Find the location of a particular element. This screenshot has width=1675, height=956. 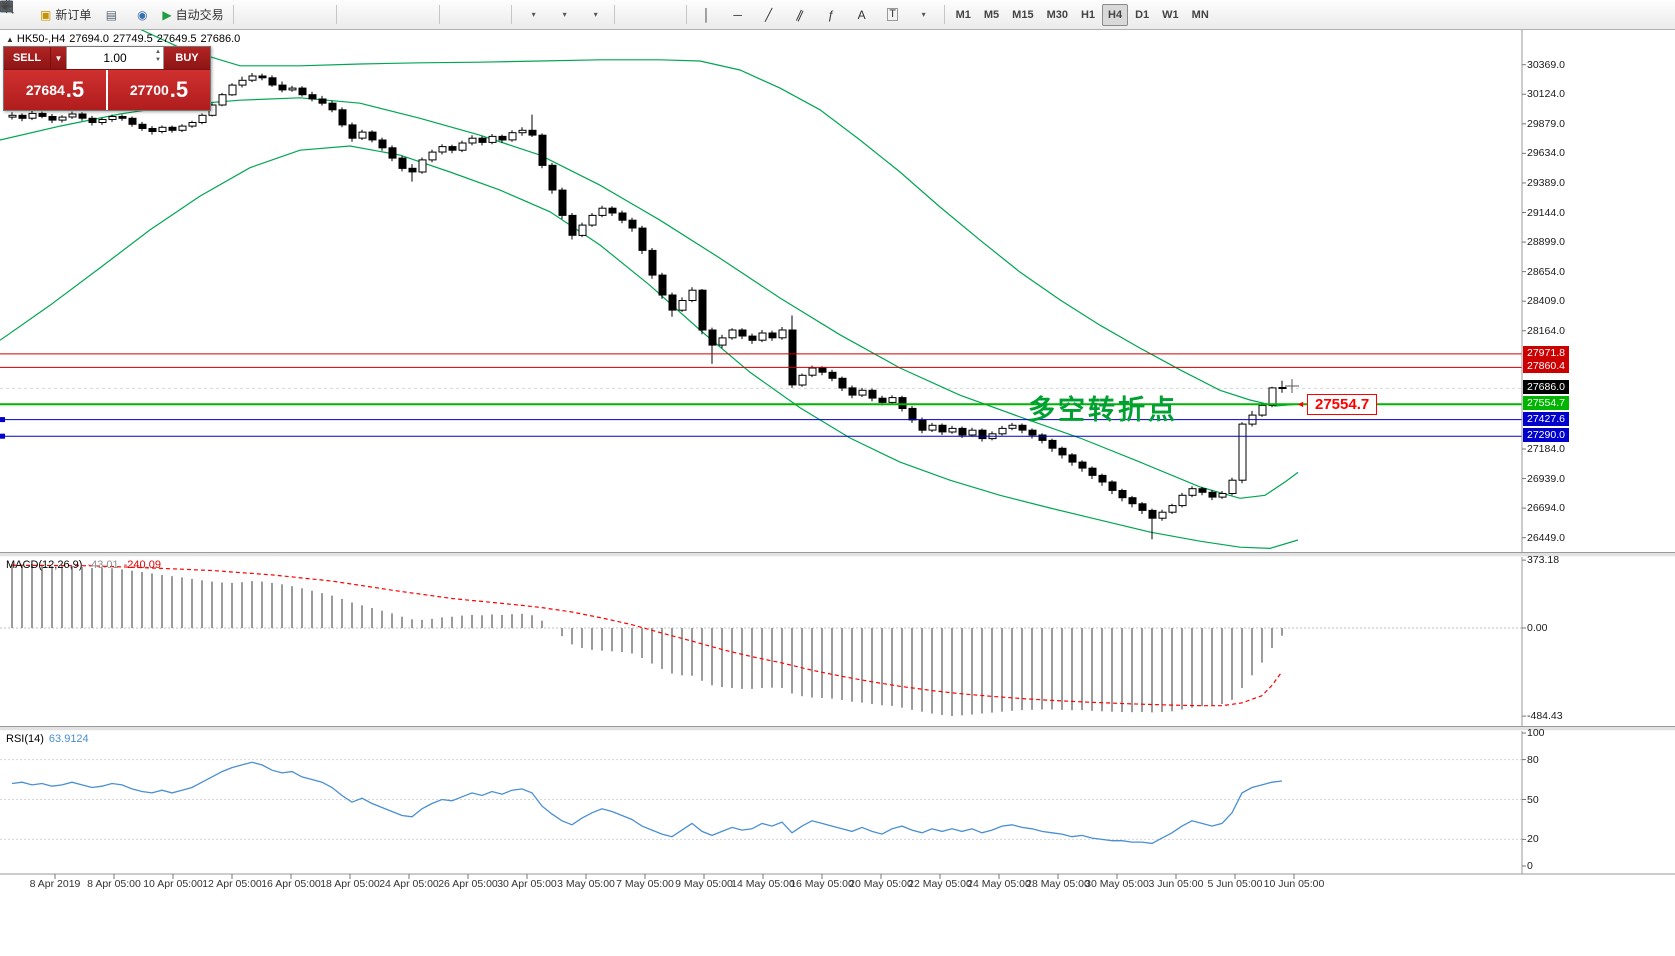

one-click-trading-panel: SELL ▼ 1.00 ▲ ▼ BUY 27684 .5 27700 .5 is located at coordinates (107, 78).